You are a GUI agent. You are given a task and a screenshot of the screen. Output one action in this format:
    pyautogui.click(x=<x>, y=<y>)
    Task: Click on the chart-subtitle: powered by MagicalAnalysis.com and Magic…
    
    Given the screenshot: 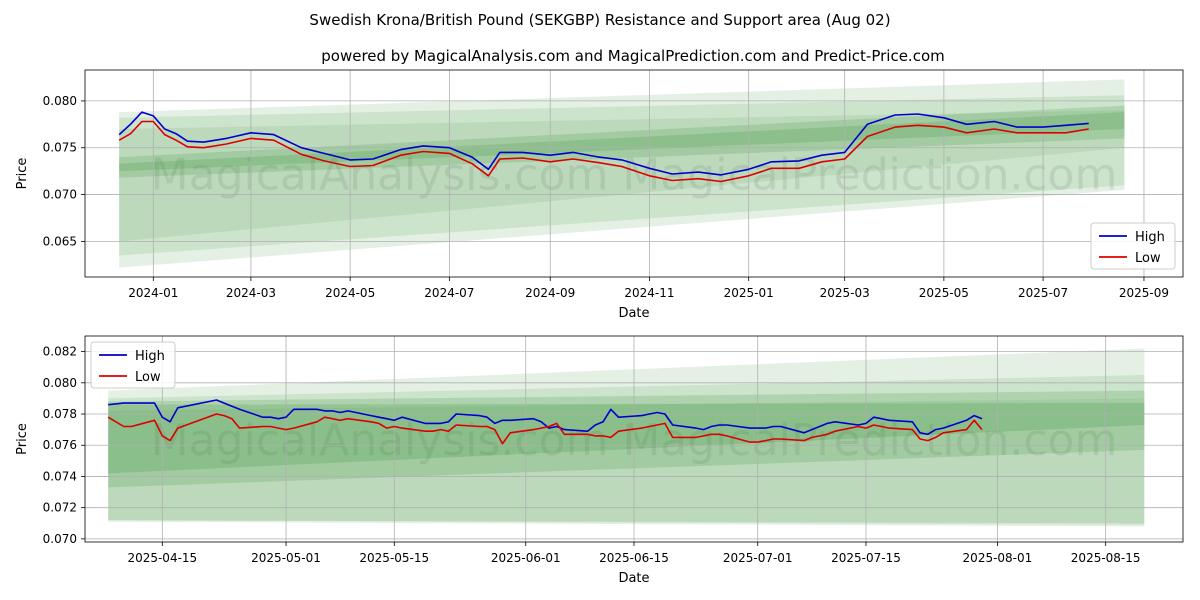 What is the action you would take?
    pyautogui.click(x=633, y=56)
    